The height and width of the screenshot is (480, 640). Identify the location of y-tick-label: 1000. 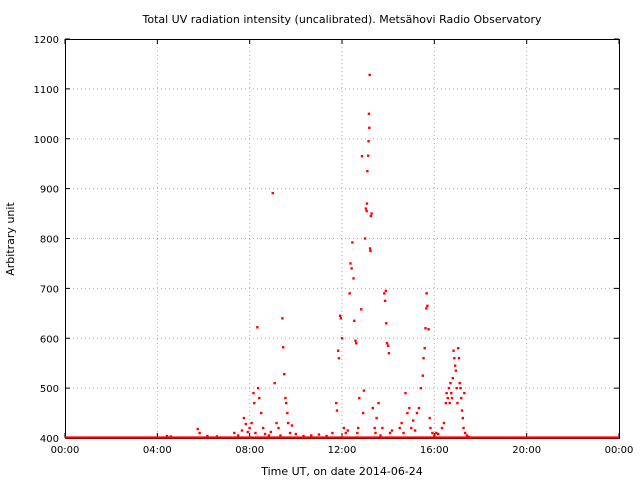
(46, 140).